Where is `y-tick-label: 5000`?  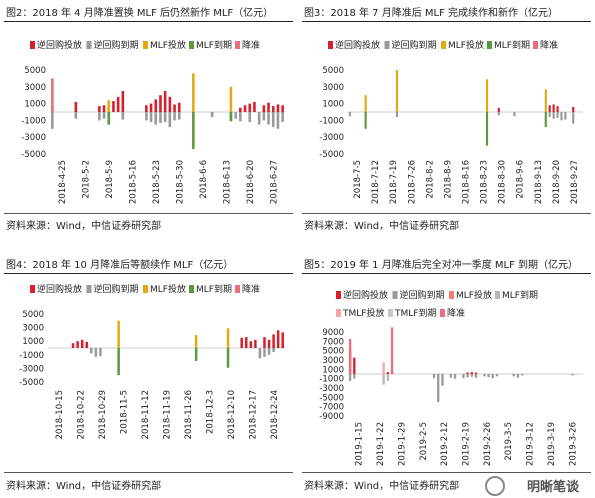
y-tick-label: 5000 is located at coordinates (333, 352).